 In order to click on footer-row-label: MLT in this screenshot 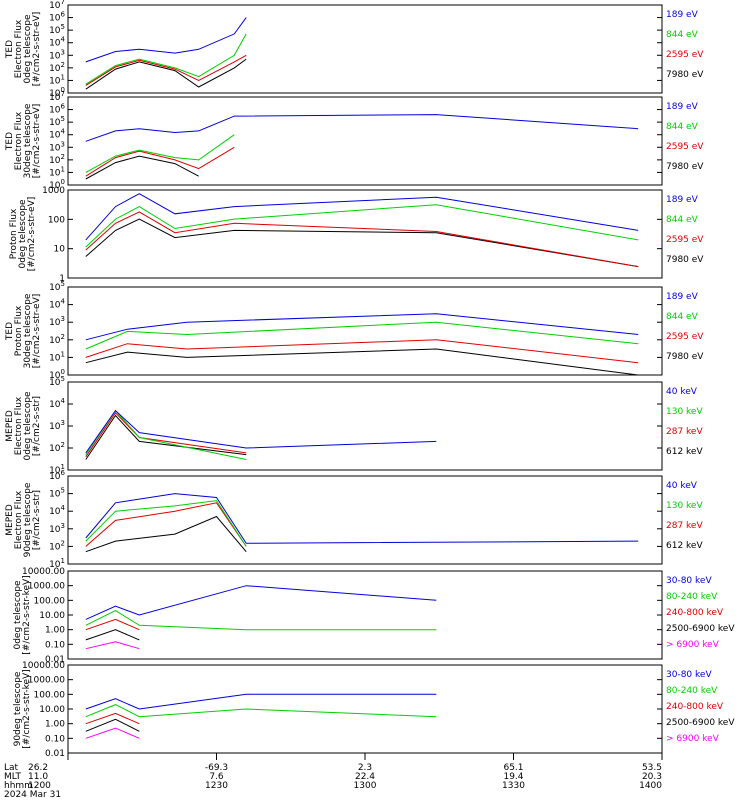, I will do `click(13, 777)`.